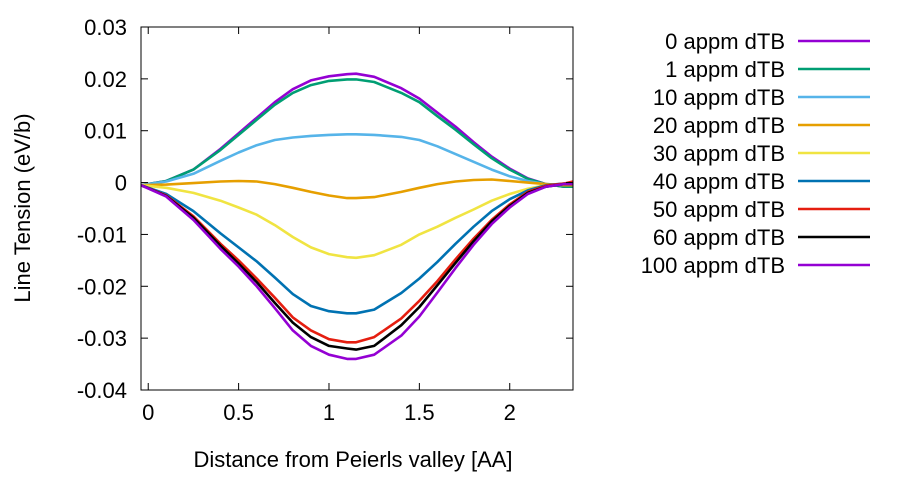 This screenshot has height=480, width=900. I want to click on y-tick-label: -0.03, so click(102, 338).